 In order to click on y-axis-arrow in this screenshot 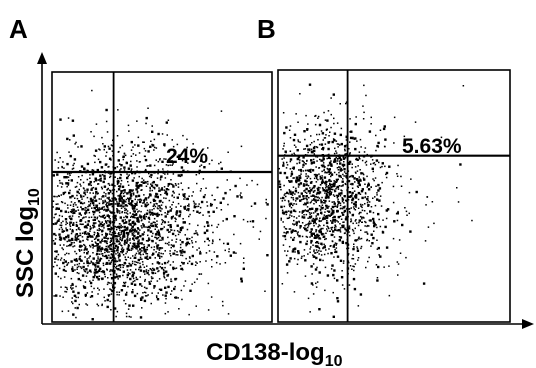, I will do `click(42, 188)`.